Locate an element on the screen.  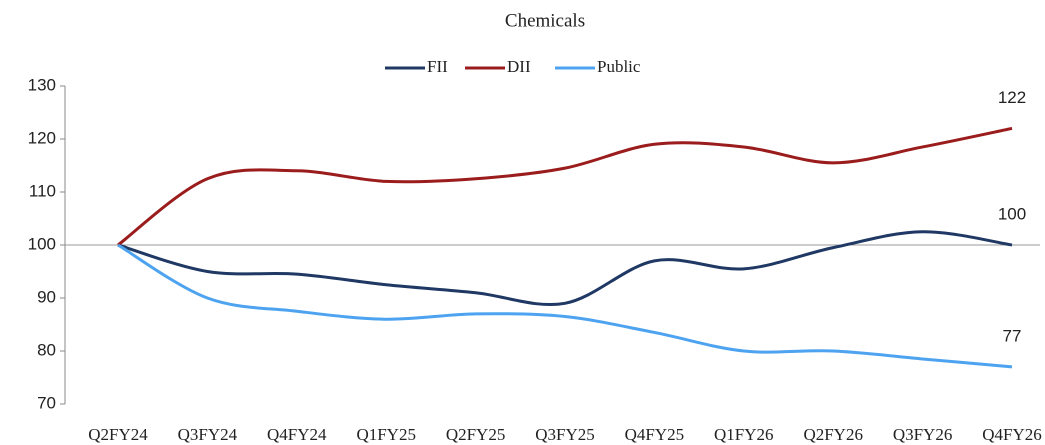
y-tick-label: 90 is located at coordinates (46, 296).